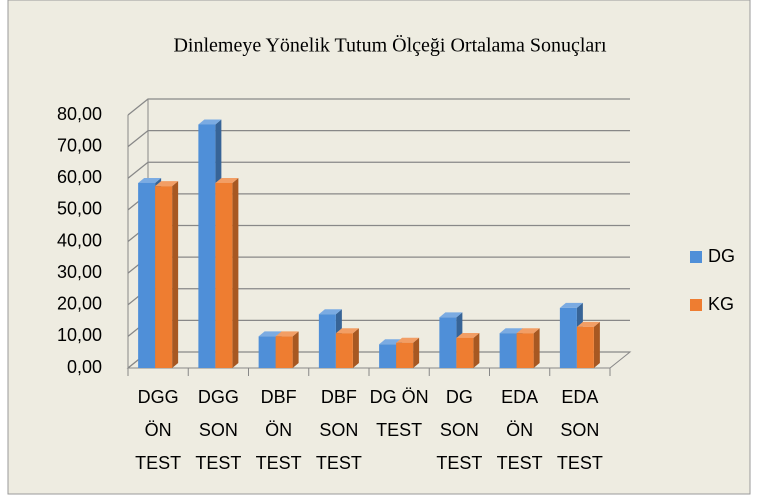 The width and height of the screenshot is (757, 495). I want to click on x-tick-label: EDA SON TEST, so click(579, 430).